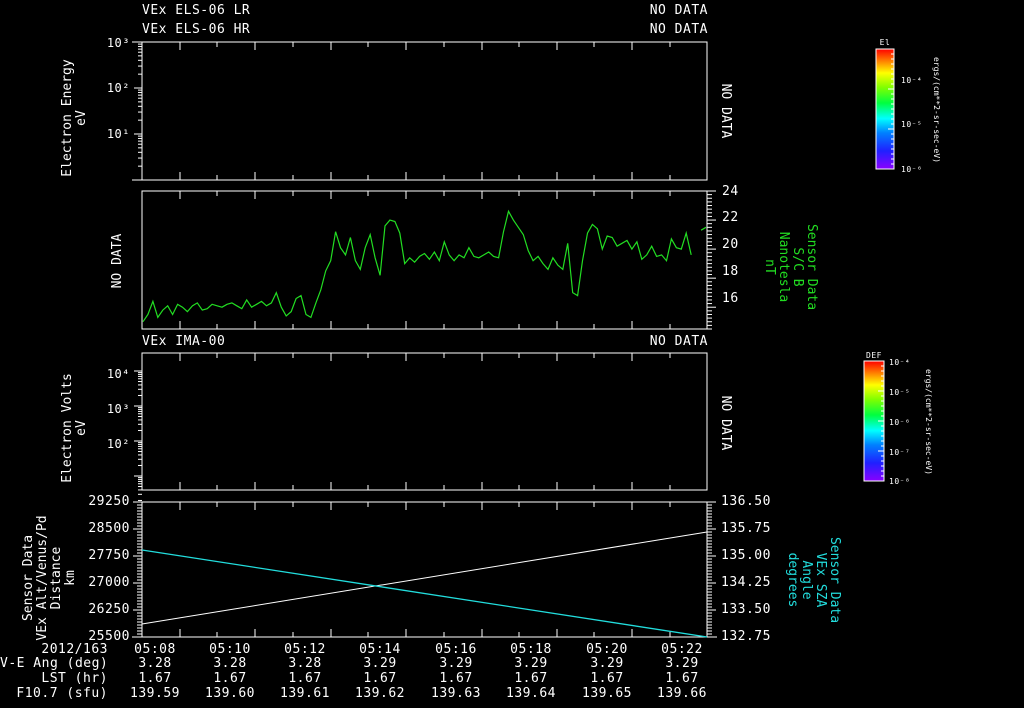 Image resolution: width=1024 pixels, height=708 pixels. What do you see at coordinates (790, 267) in the screenshot?
I see `panel2-ylabel: Sensor Data S/C B Nanotesla nT` at bounding box center [790, 267].